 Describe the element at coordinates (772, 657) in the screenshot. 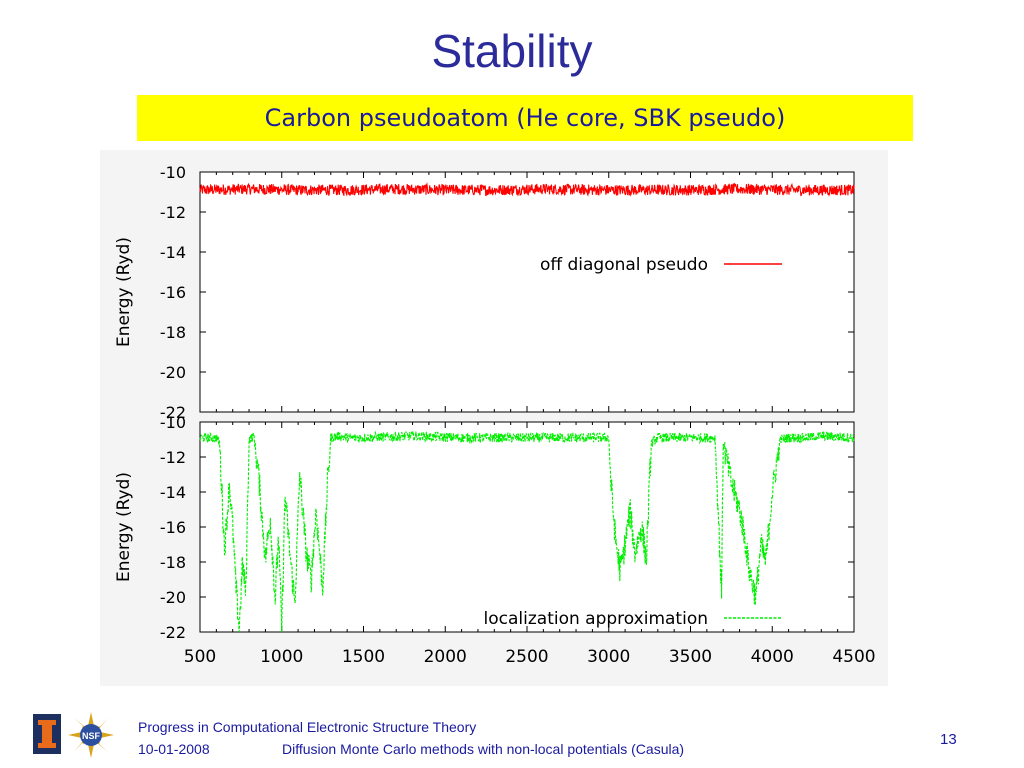

I see `x-tick-label: 4000` at that location.